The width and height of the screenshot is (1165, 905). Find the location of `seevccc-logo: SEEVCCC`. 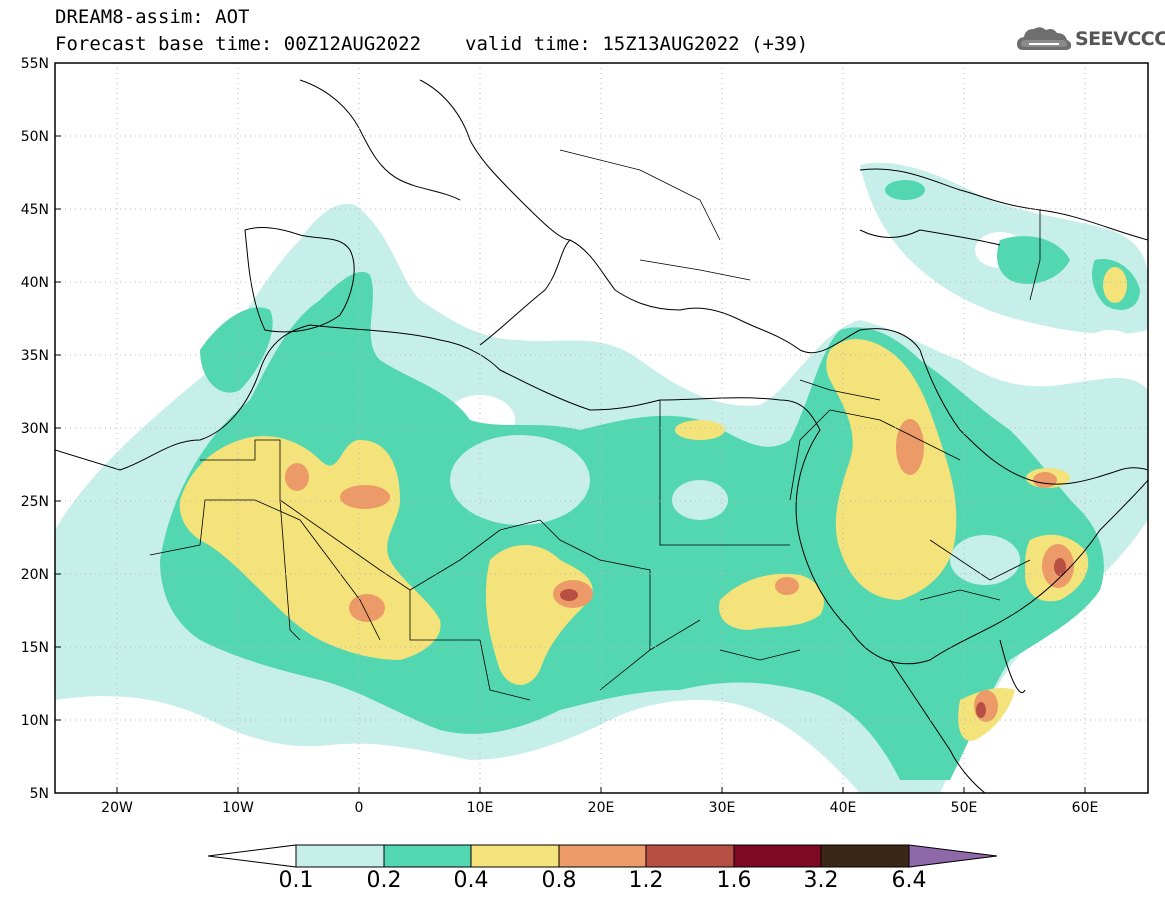

seevccc-logo: SEEVCCC is located at coordinates (1090, 39).